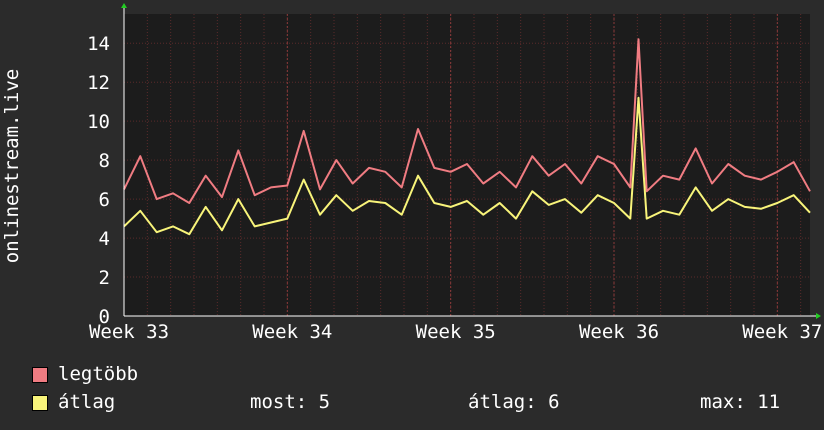  What do you see at coordinates (40, 403) in the screenshot?
I see `legend-swatch-atlag` at bounding box center [40, 403].